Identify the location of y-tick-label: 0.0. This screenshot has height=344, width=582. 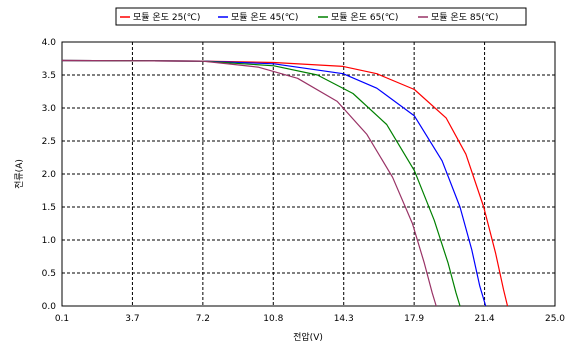
(49, 307).